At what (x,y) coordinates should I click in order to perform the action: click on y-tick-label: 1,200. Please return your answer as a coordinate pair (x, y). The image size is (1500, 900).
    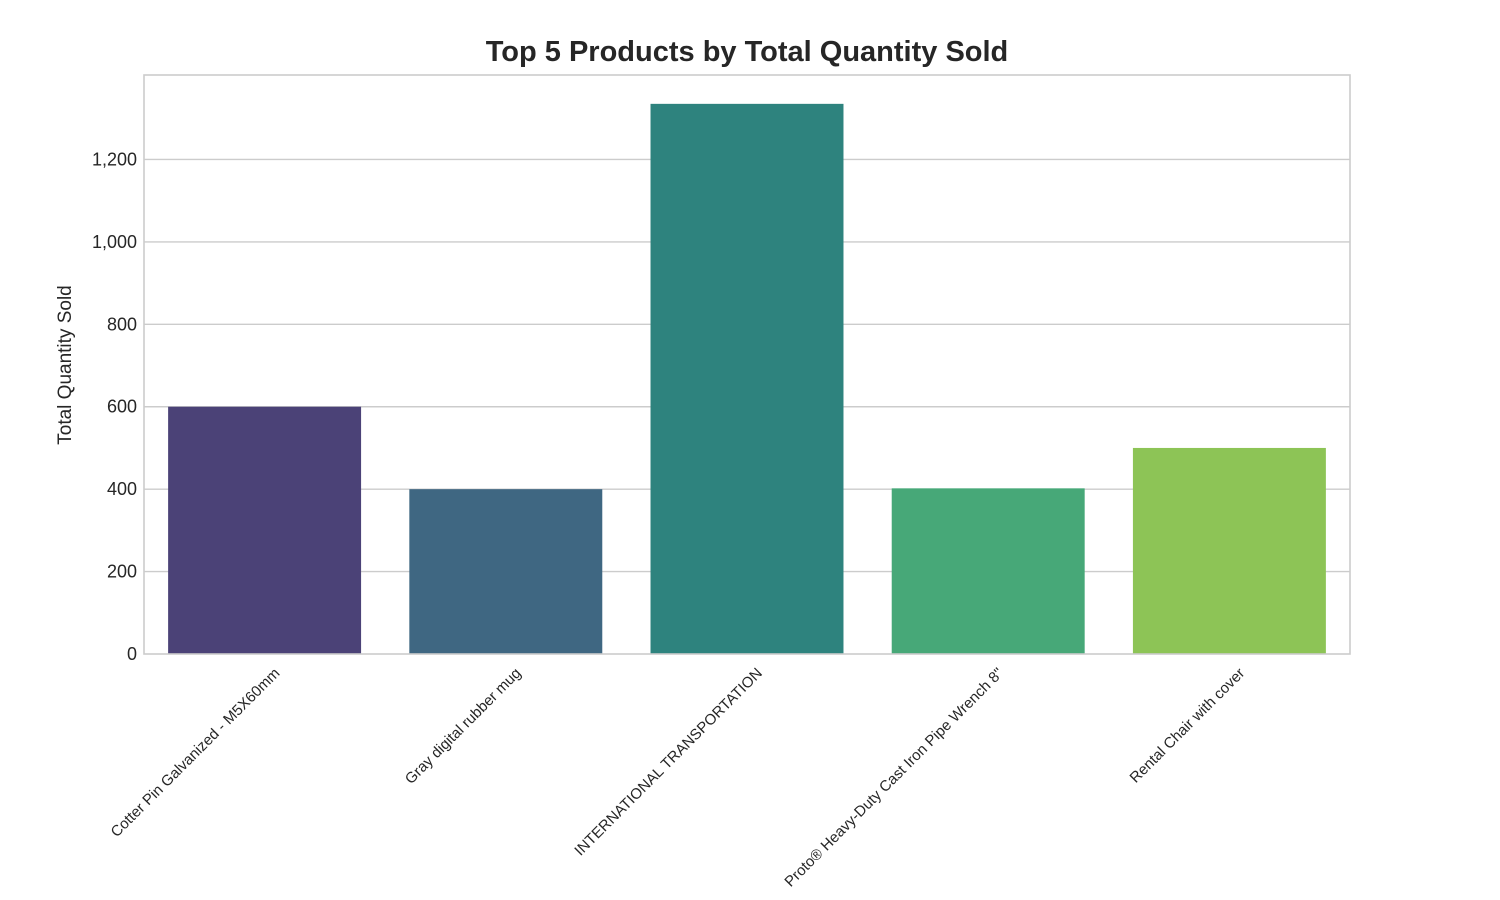
    Looking at the image, I should click on (114, 159).